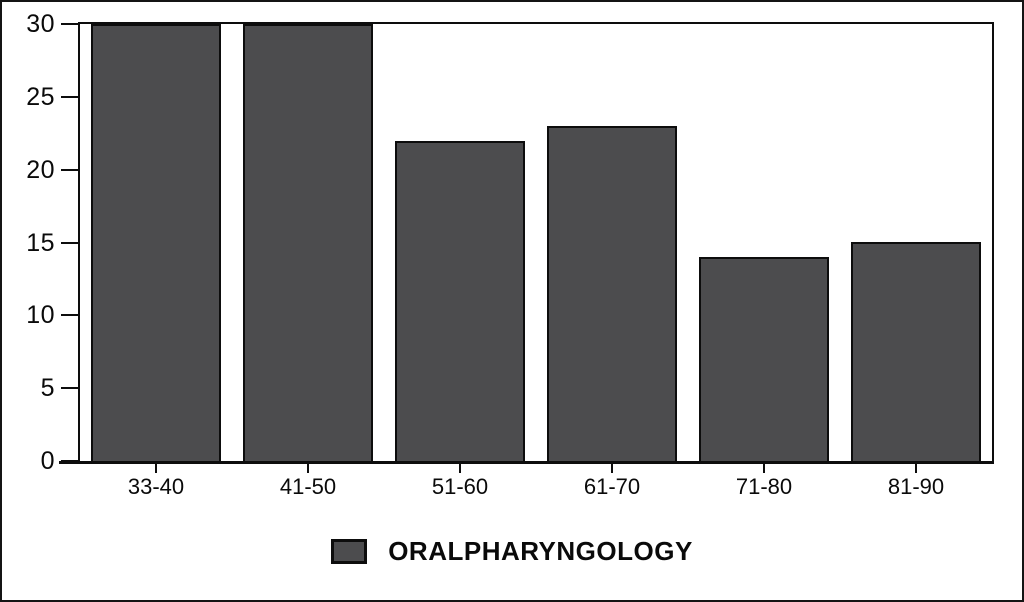 This screenshot has height=602, width=1024. What do you see at coordinates (916, 486) in the screenshot?
I see `x-tick-label-81-90: 81-90` at bounding box center [916, 486].